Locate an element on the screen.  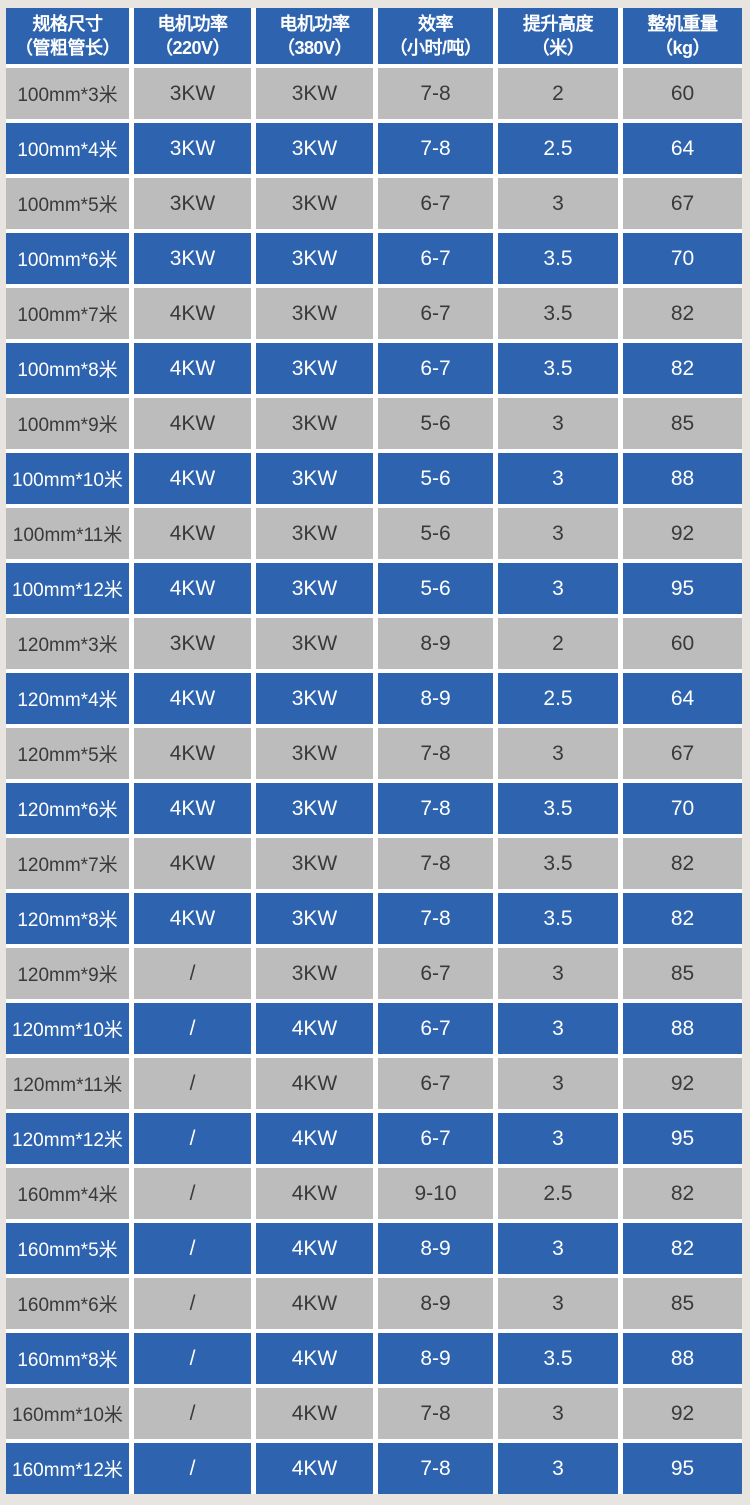
value-cell: 67 is located at coordinates (682, 203).